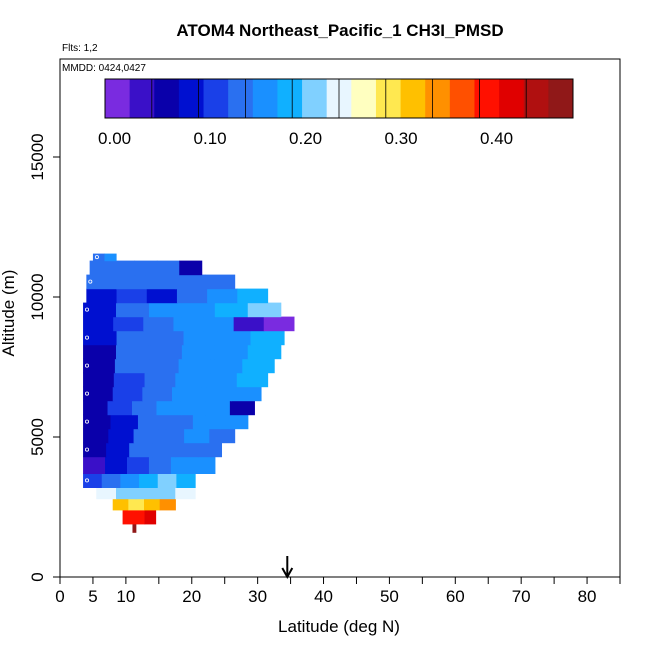 This screenshot has height=650, width=650. I want to click on heatmap-cells, so click(189, 393).